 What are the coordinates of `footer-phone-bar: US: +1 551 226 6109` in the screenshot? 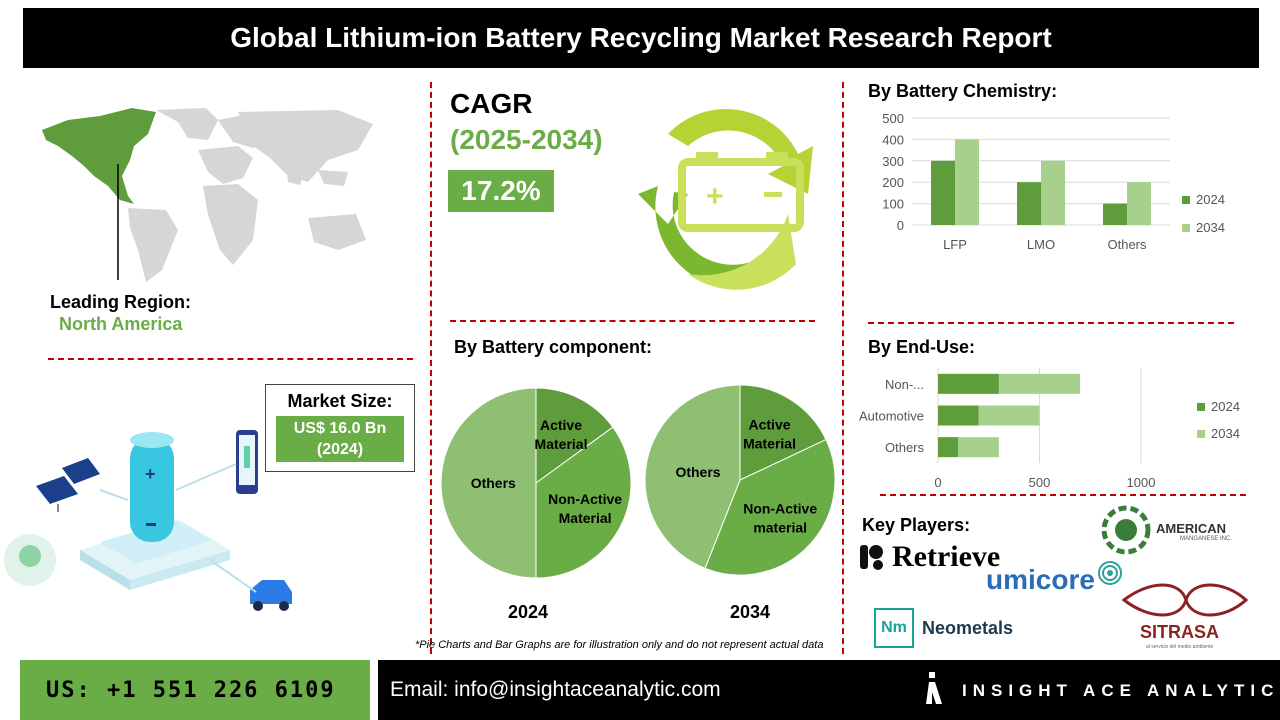 It's located at (195, 690).